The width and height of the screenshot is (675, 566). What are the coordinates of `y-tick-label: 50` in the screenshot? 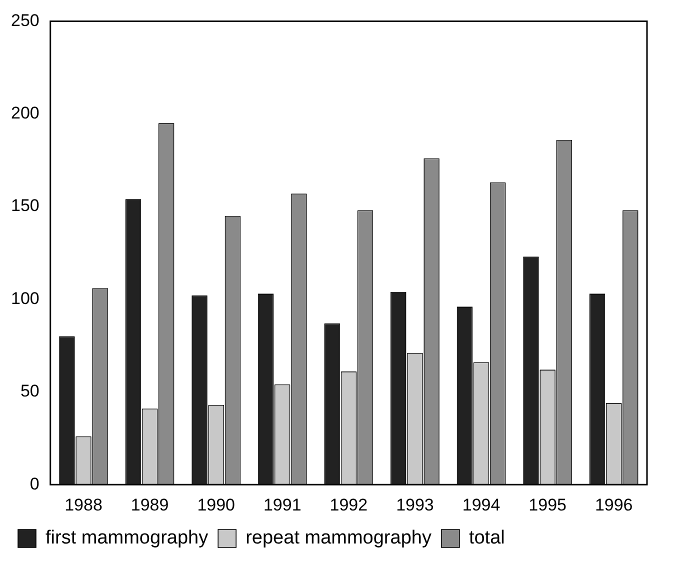 It's located at (30, 391).